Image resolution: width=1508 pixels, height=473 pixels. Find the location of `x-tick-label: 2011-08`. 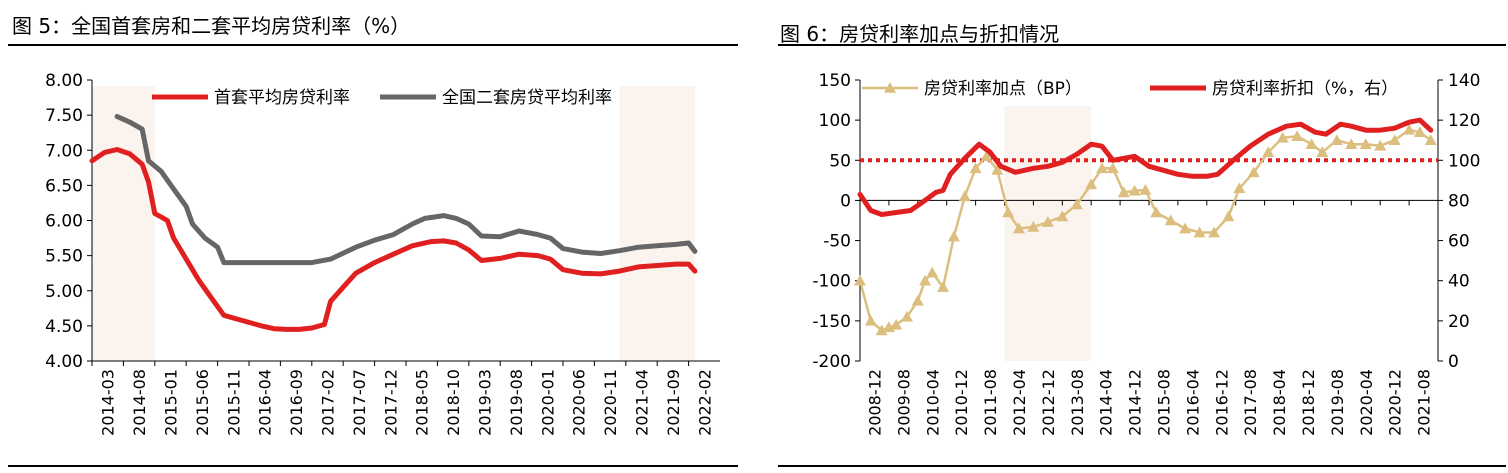

x-tick-label: 2011-08 is located at coordinates (990, 402).